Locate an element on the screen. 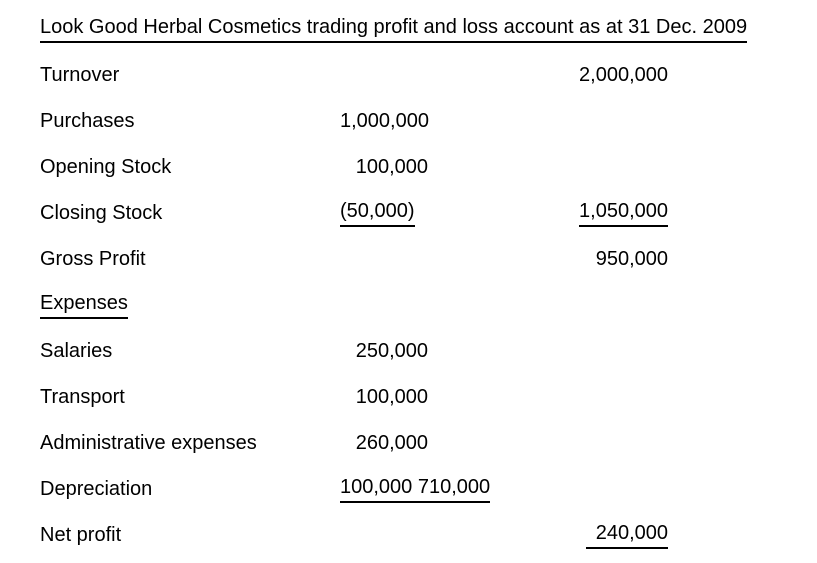 The height and width of the screenshot is (563, 817). row-net-profit: Net profit 240,000 is located at coordinates (428, 535).